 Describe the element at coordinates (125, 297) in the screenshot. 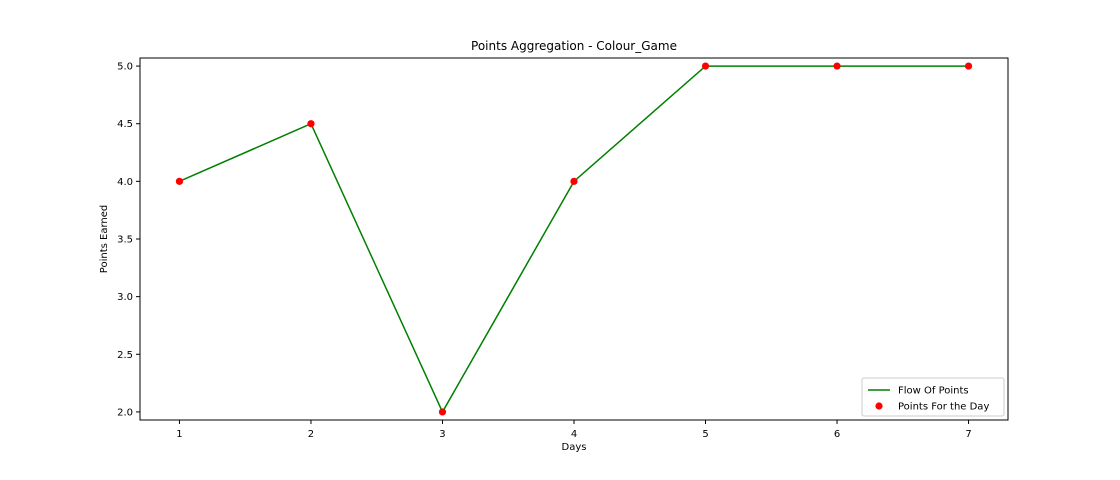

I see `y-tick-label: 3.0` at that location.